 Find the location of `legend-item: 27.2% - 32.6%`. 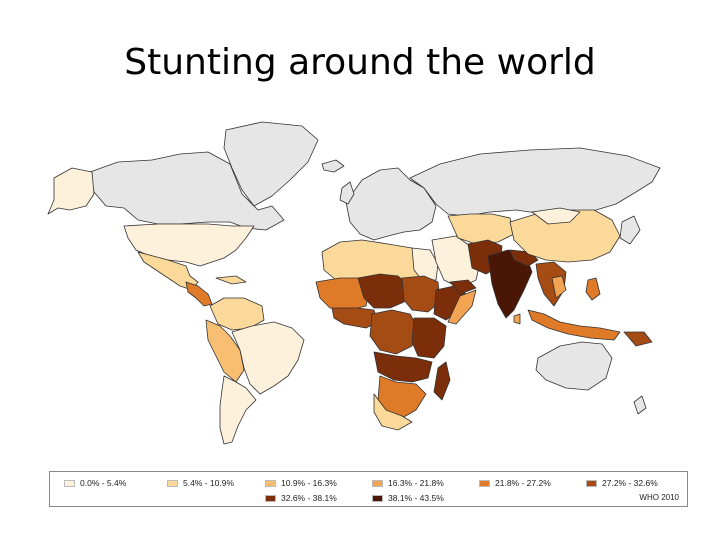

legend-item: 27.2% - 32.6% is located at coordinates (622, 483).